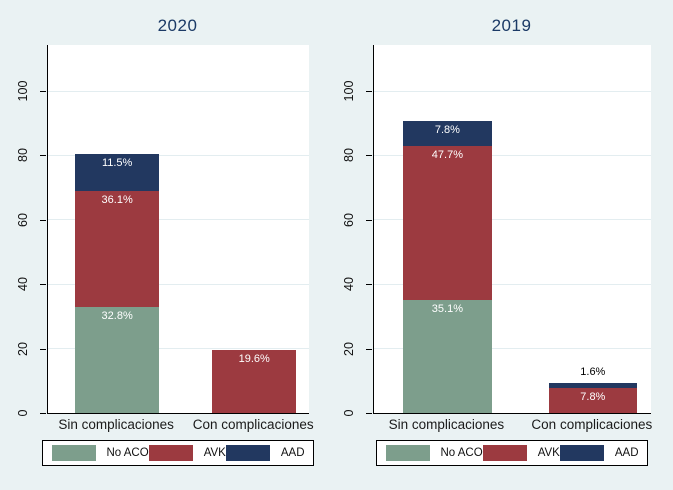 The width and height of the screenshot is (673, 490). What do you see at coordinates (177, 25) in the screenshot?
I see `chart-title: 2020` at bounding box center [177, 25].